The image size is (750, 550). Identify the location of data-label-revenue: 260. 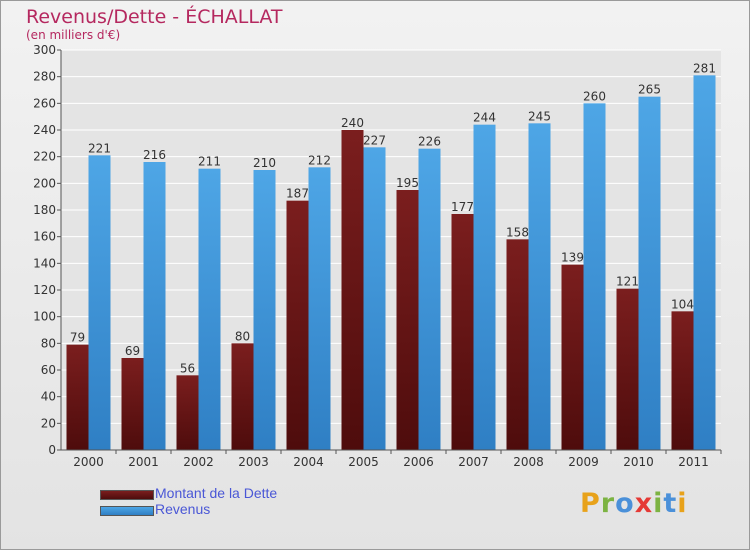
(594, 96).